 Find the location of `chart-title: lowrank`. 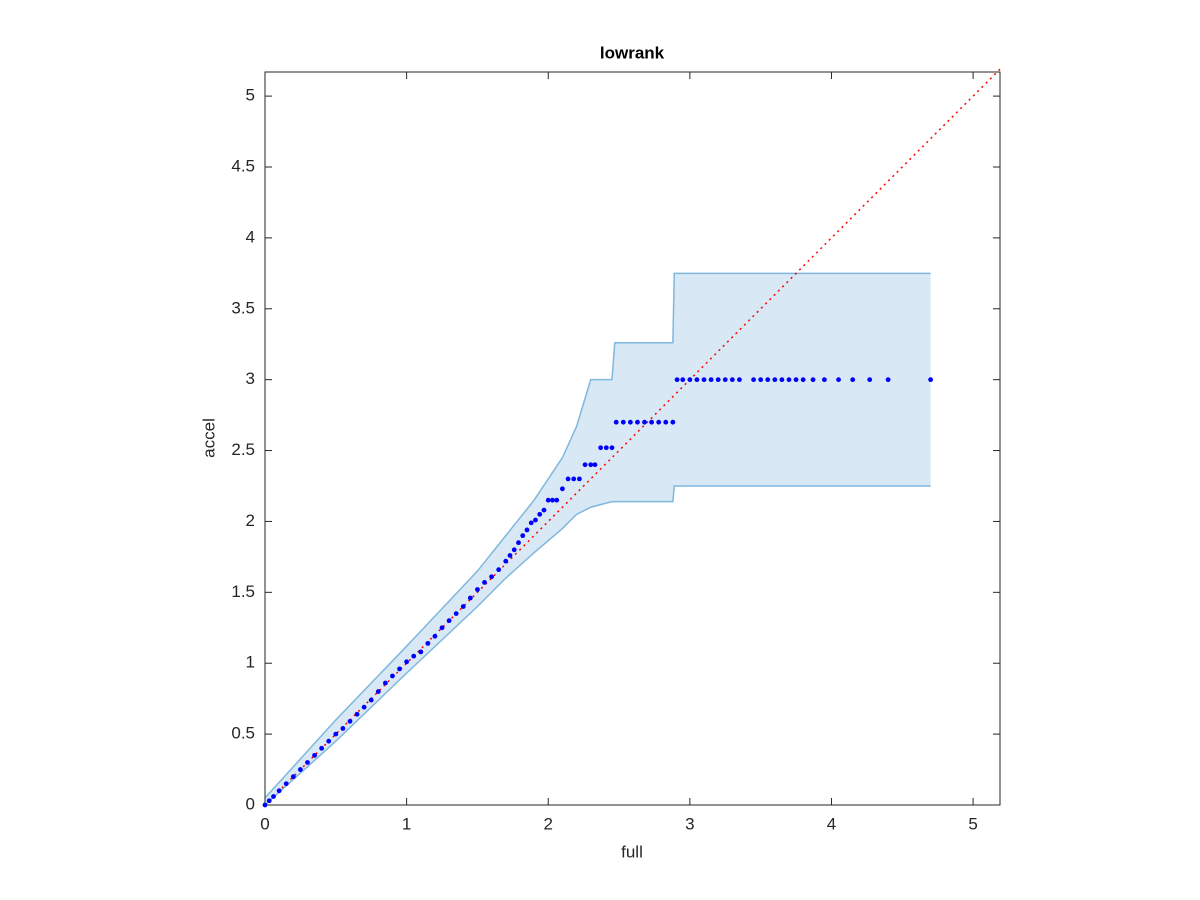

chart-title: lowrank is located at coordinates (632, 52).